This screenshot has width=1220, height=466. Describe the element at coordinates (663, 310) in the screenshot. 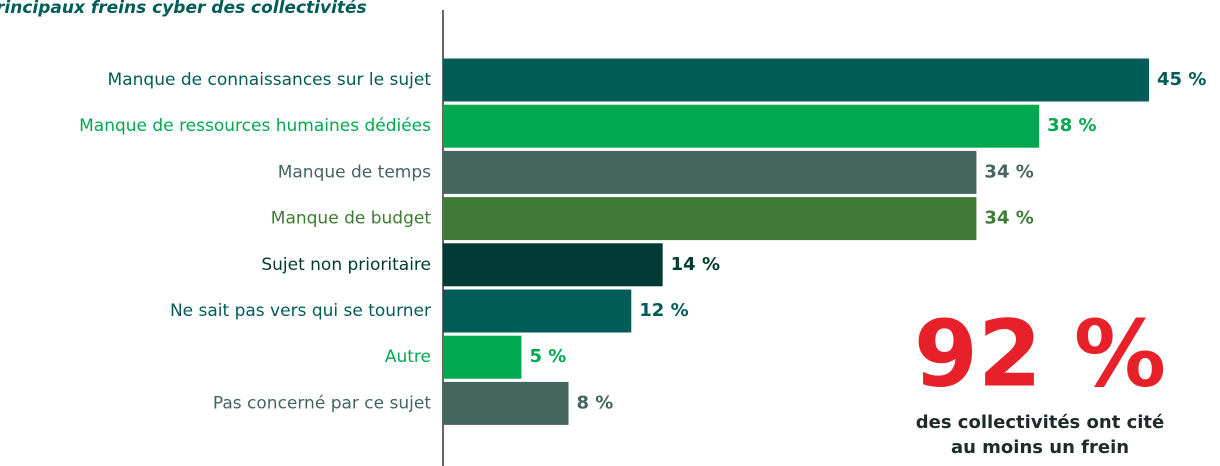

I see `data-label: 12 %` at that location.